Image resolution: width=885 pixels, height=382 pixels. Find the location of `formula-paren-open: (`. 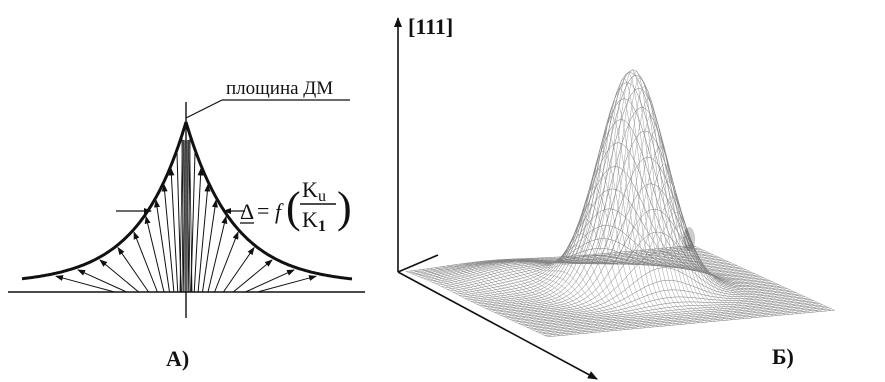

formula-paren-open: ( is located at coordinates (293, 207).